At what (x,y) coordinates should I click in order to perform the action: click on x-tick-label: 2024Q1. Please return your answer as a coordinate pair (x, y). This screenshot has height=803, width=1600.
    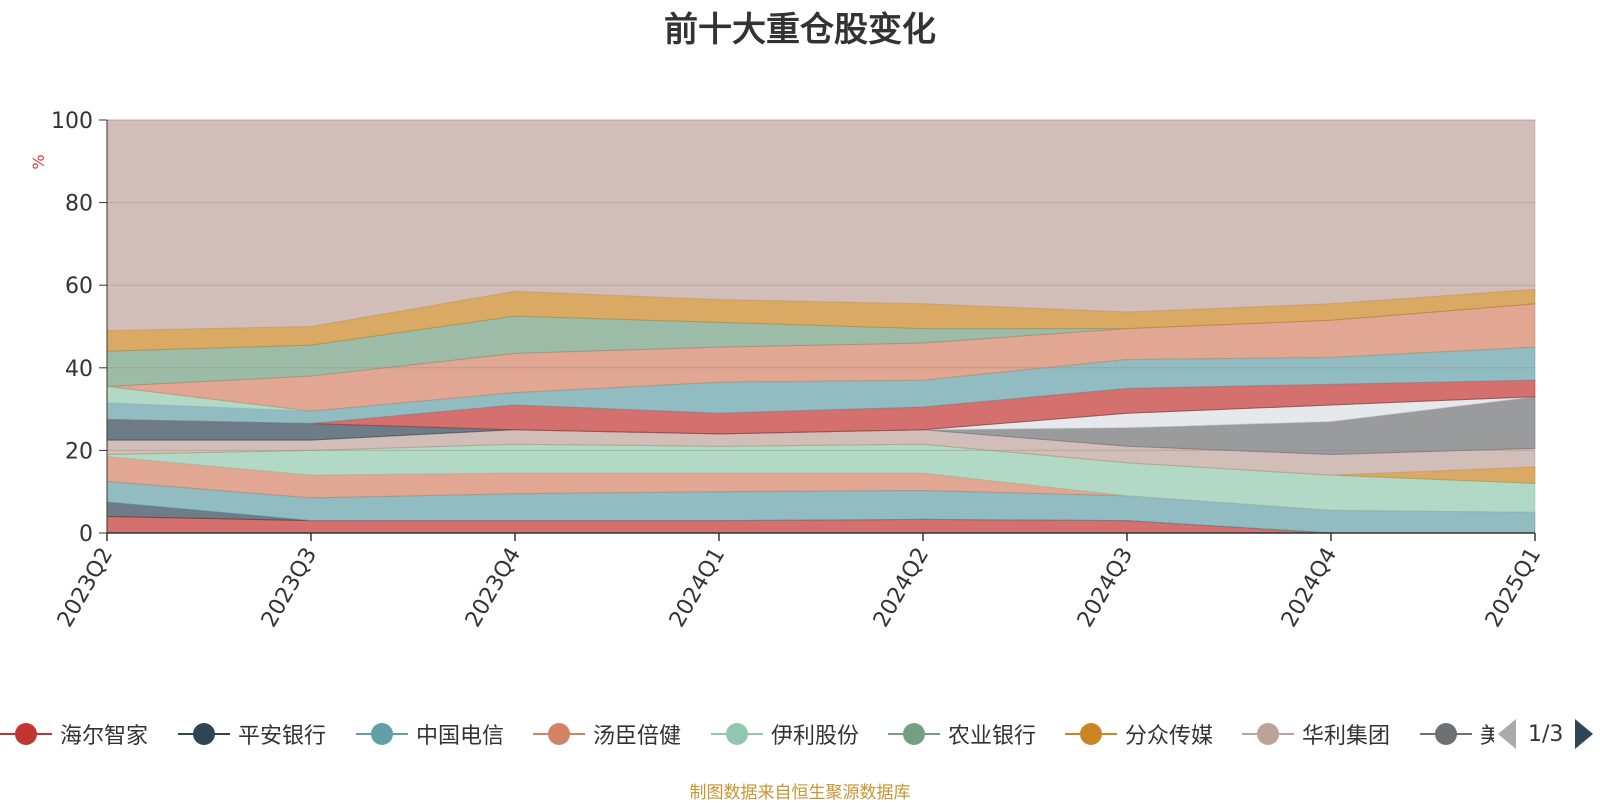
    Looking at the image, I should click on (697, 588).